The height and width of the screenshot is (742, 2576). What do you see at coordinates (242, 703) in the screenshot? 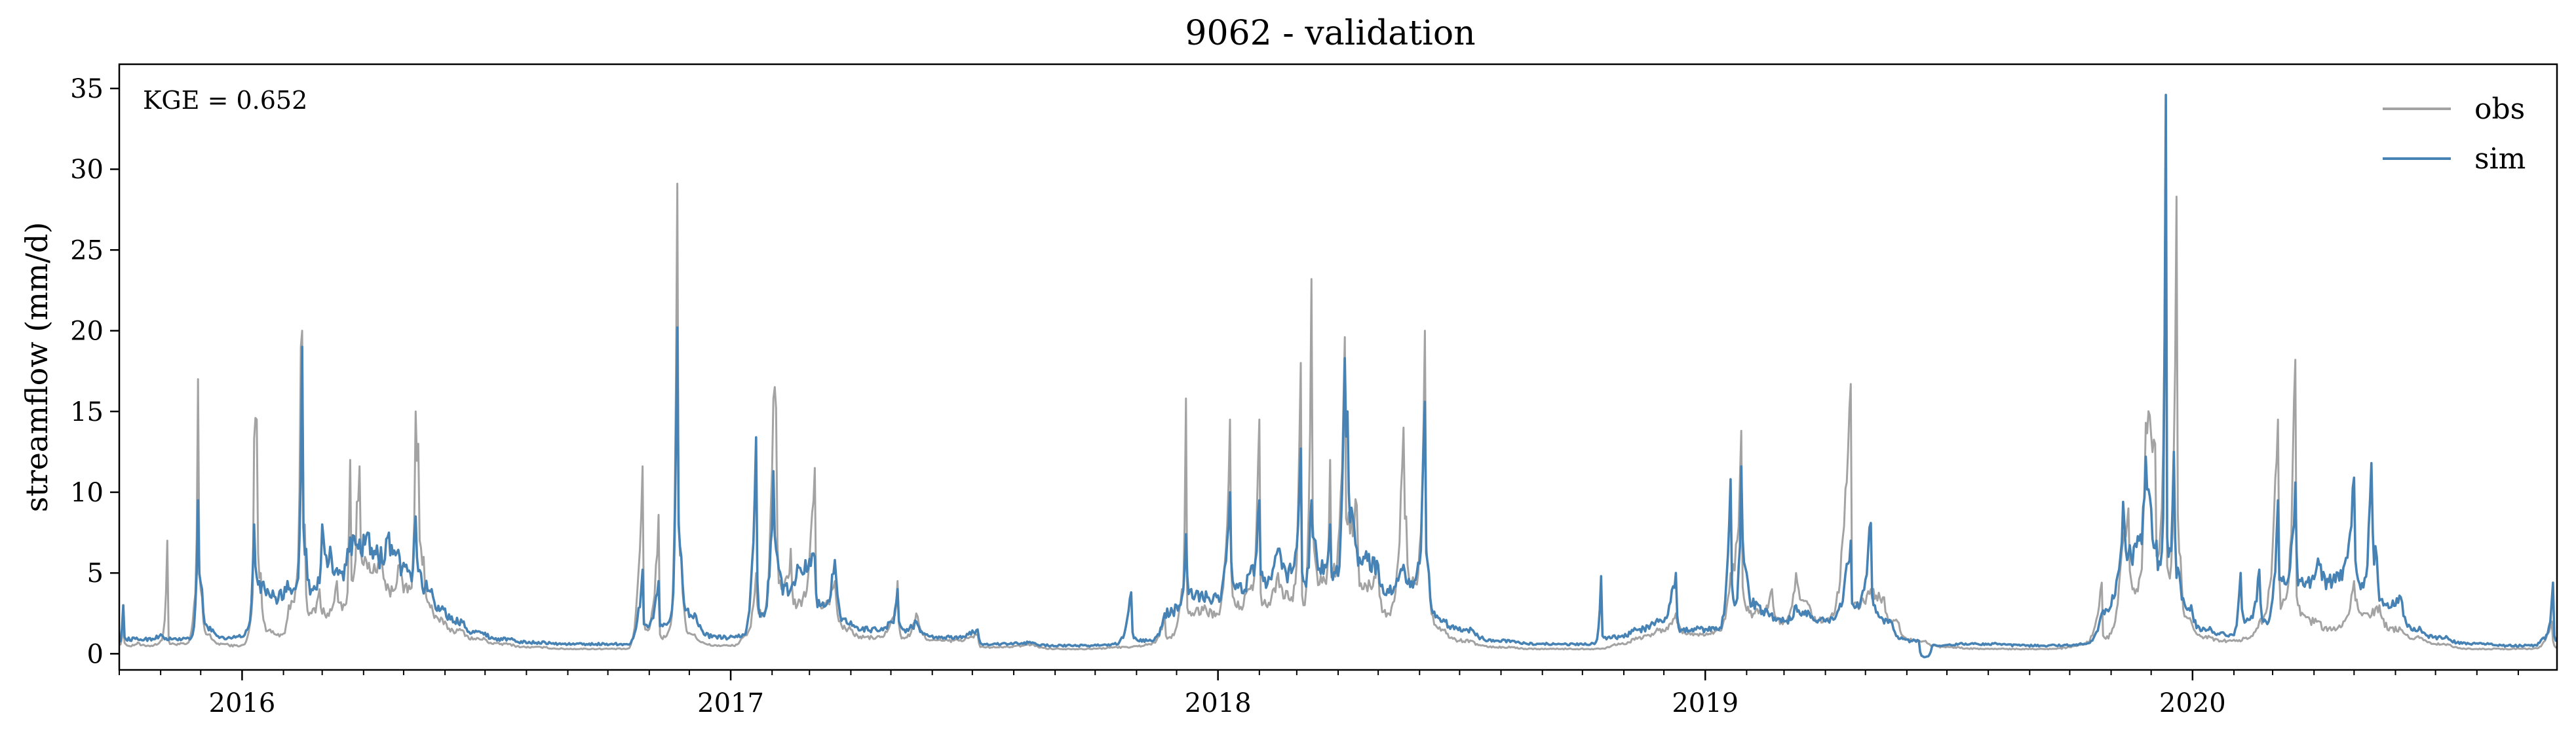
I see `x-tick-label: 2016` at bounding box center [242, 703].